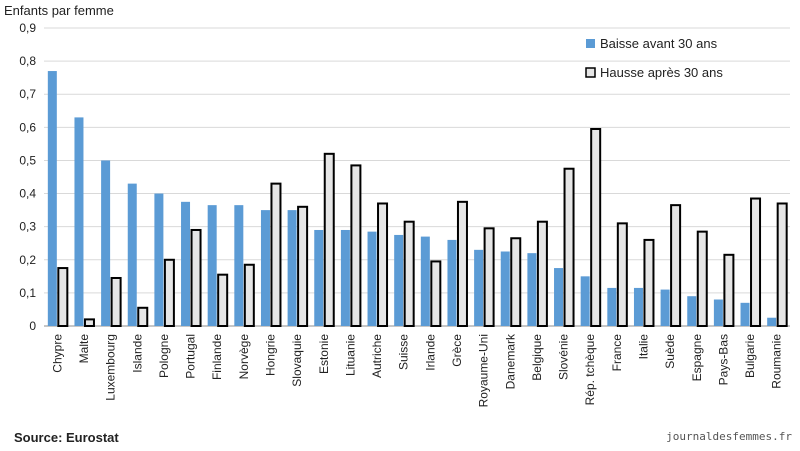 Image resolution: width=800 pixels, height=451 pixels. What do you see at coordinates (697, 358) in the screenshot?
I see `x-category-label: Espagne` at bounding box center [697, 358].